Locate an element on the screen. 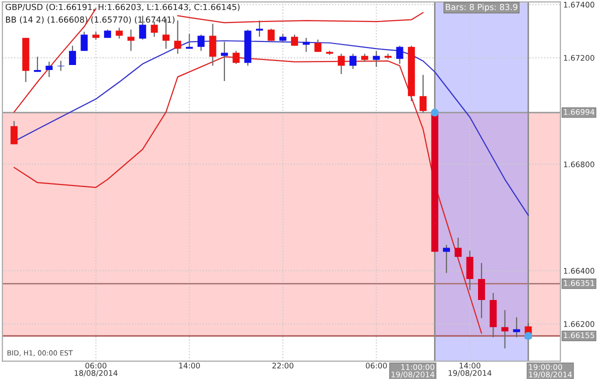 This screenshot has height=379, width=600. band-label: Bars: 8 Pips: 83.9 is located at coordinates (482, 8).